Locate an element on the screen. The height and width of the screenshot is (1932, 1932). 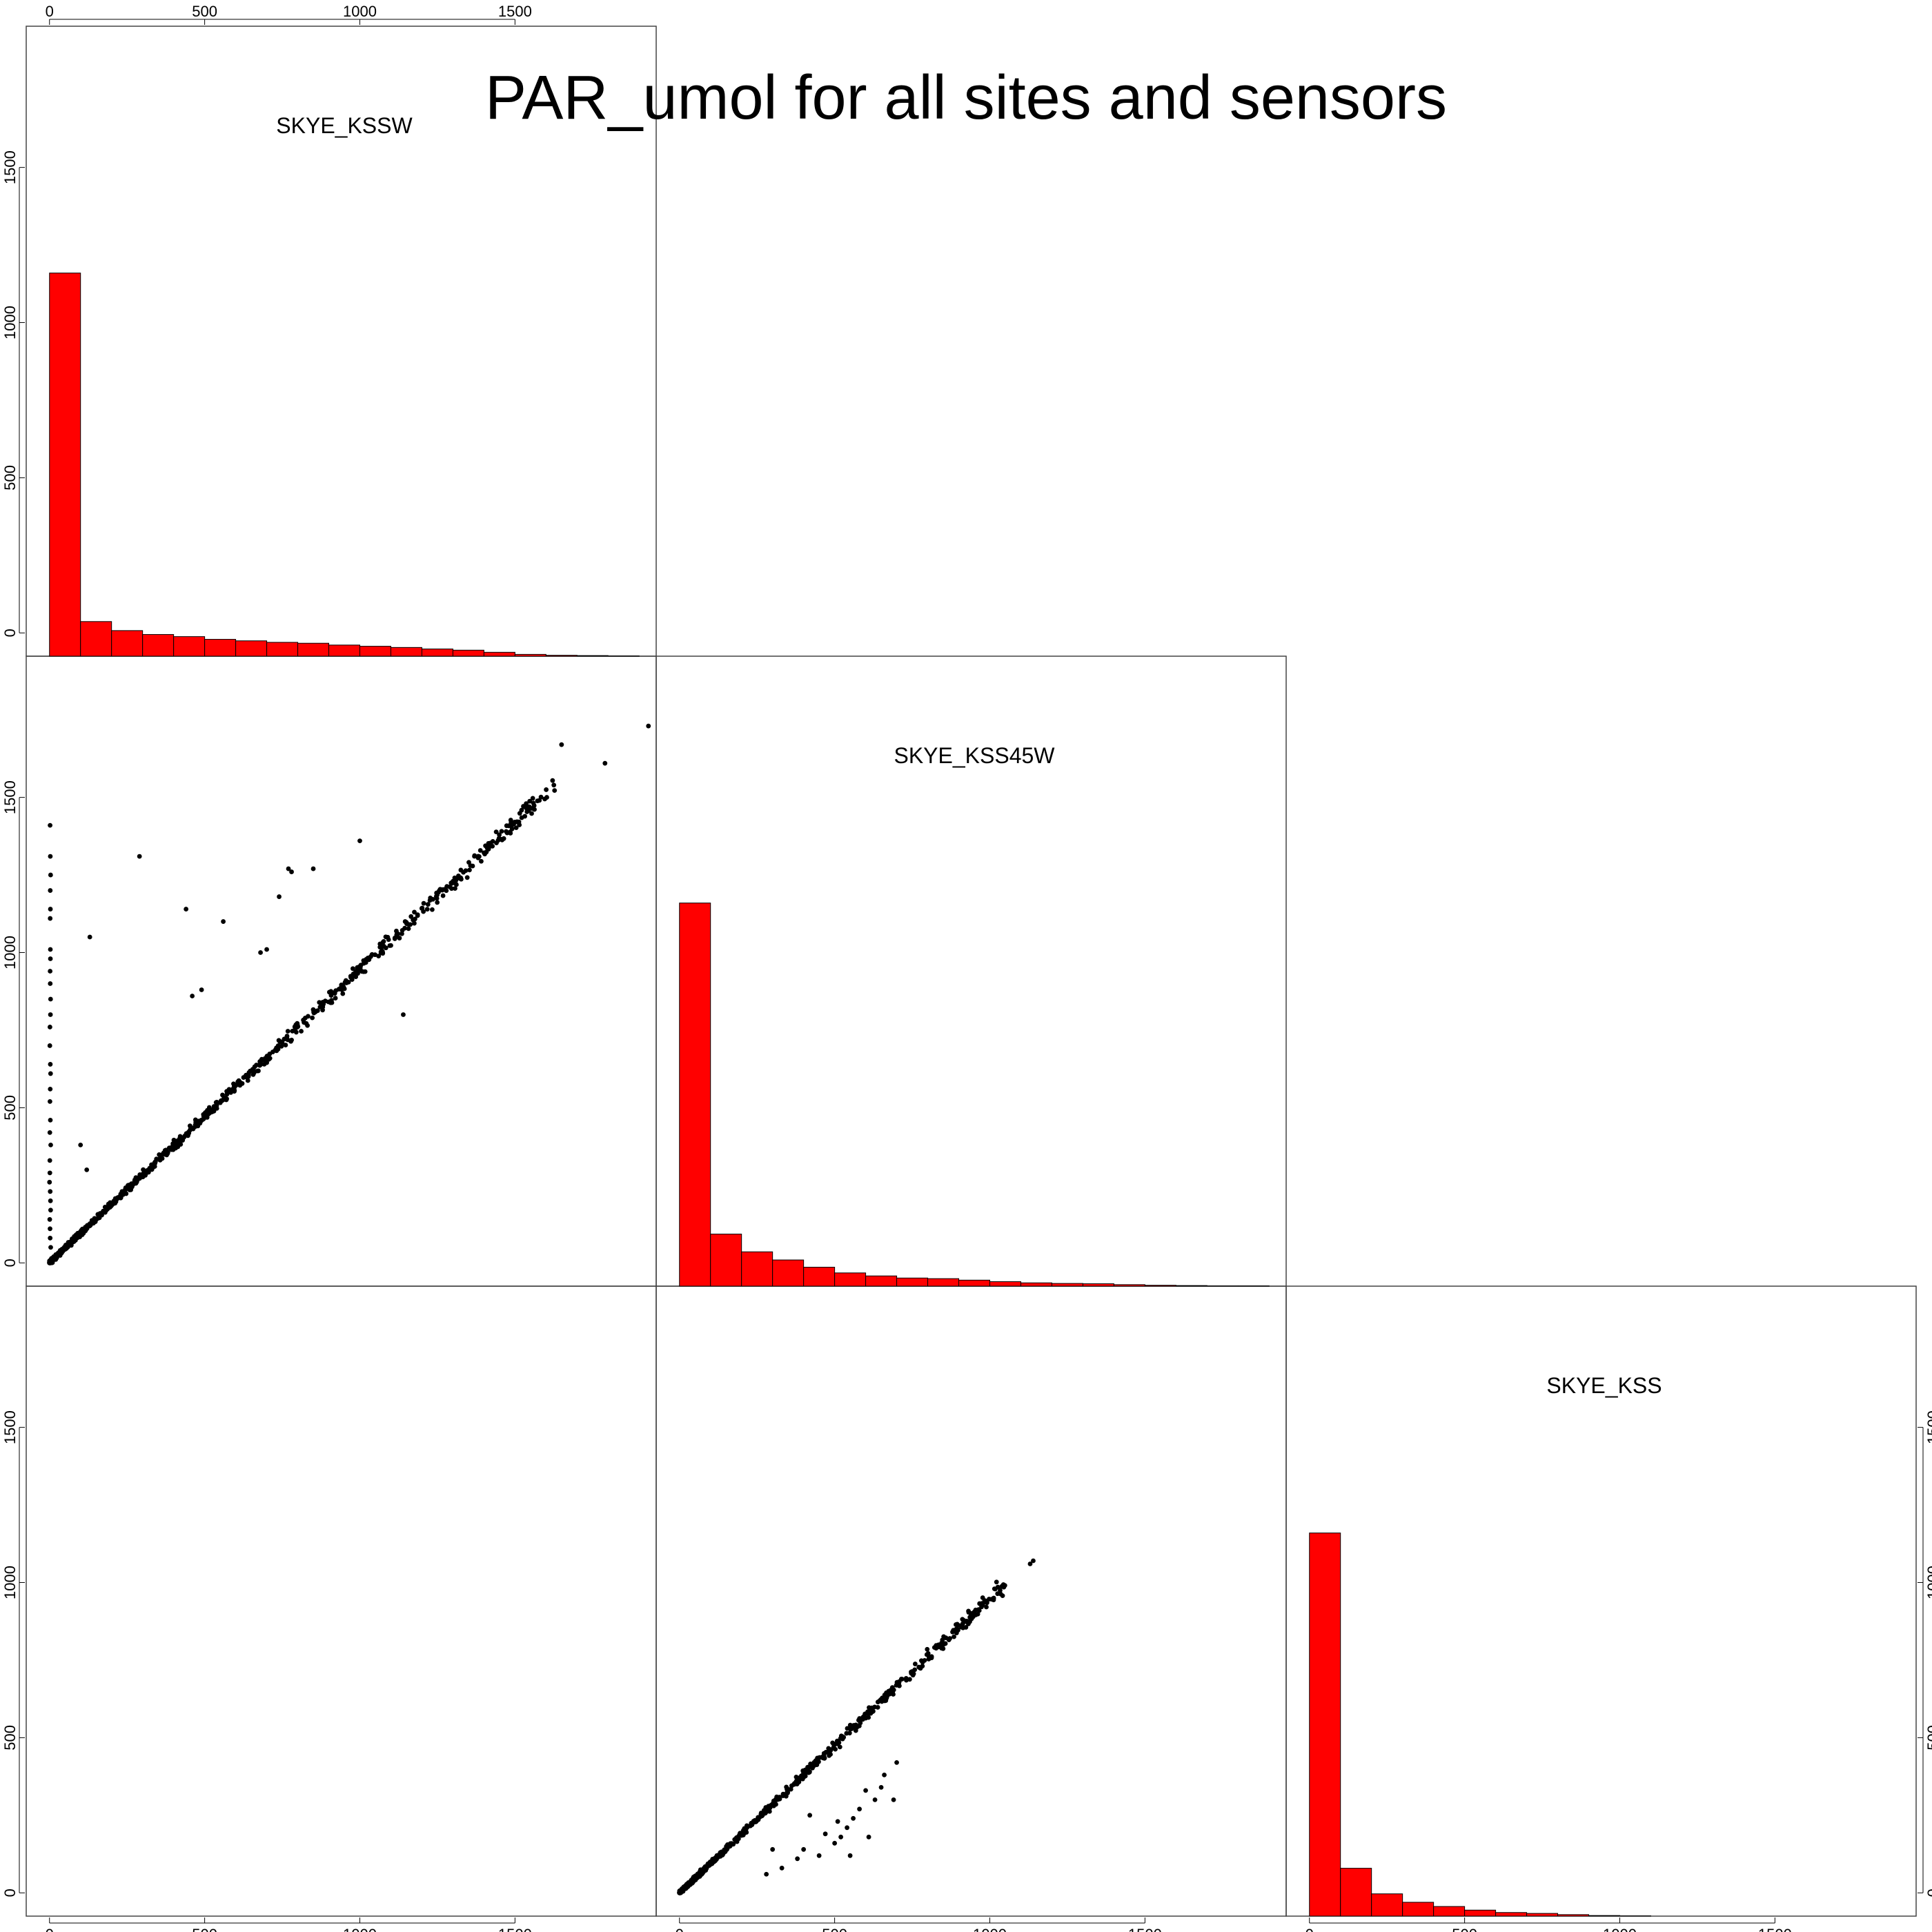
variable-label: SKYE_KSS45W is located at coordinates (974, 755).